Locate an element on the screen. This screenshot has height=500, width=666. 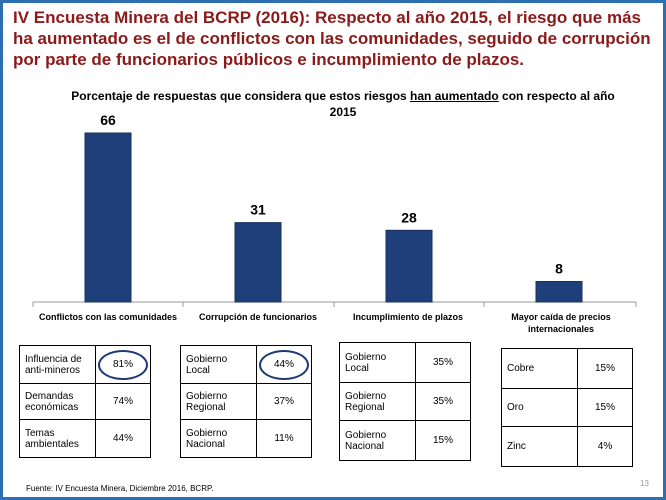
table-row: Temas ambientales 44% is located at coordinates (85, 438).